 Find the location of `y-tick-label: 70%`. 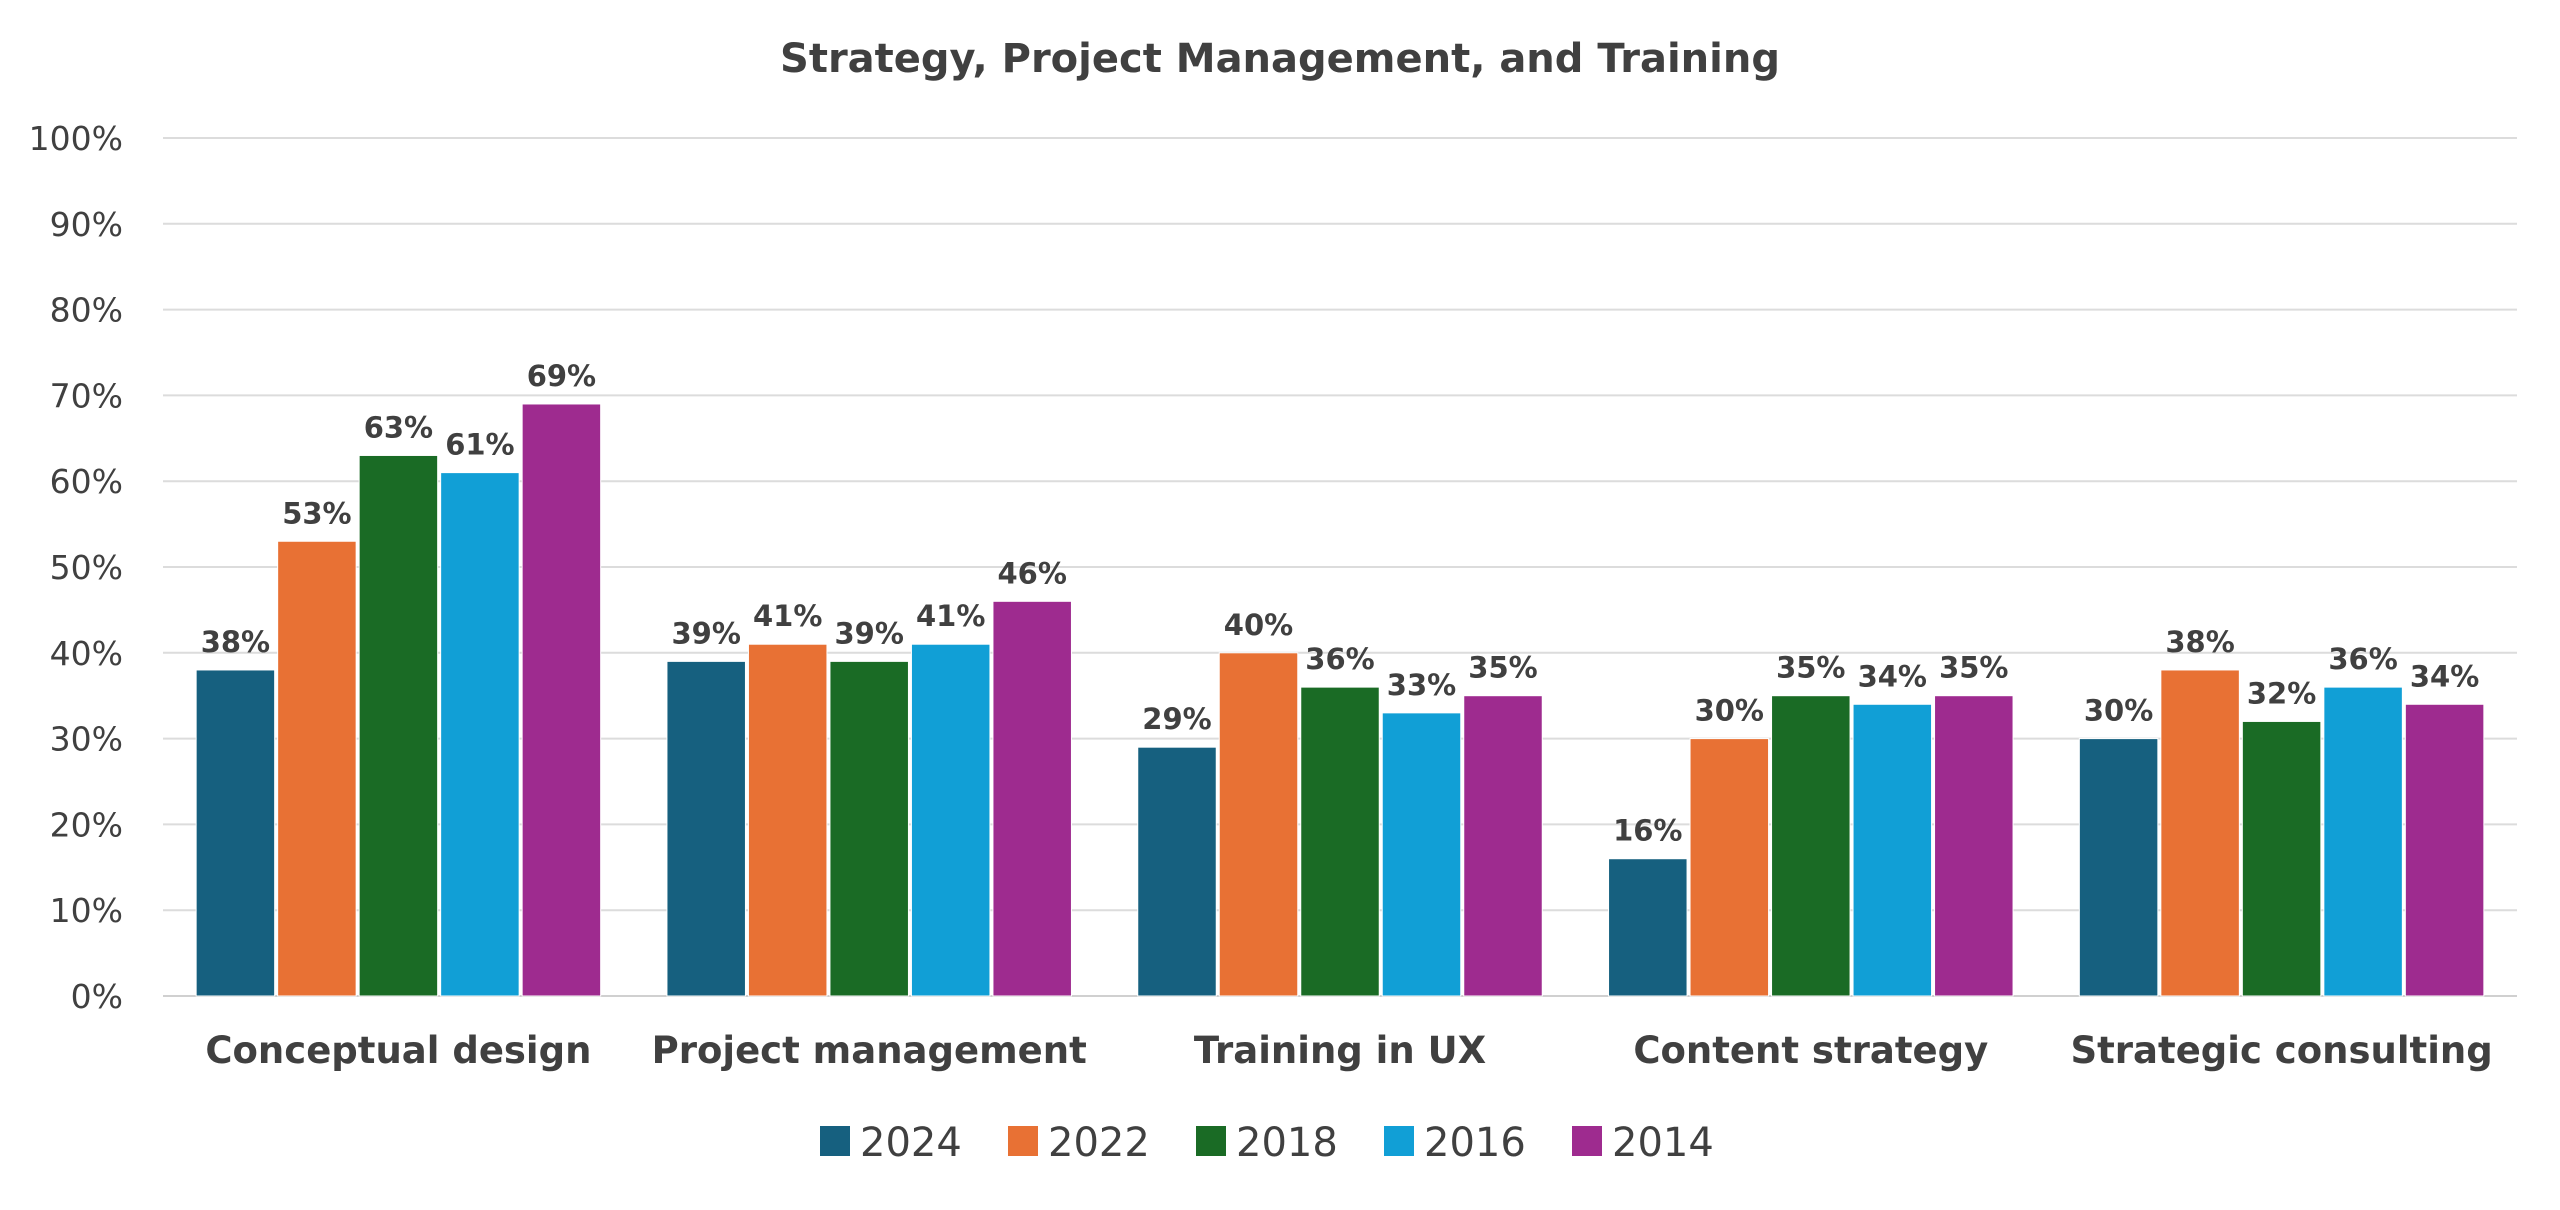

y-tick-label: 70% is located at coordinates (86, 395).